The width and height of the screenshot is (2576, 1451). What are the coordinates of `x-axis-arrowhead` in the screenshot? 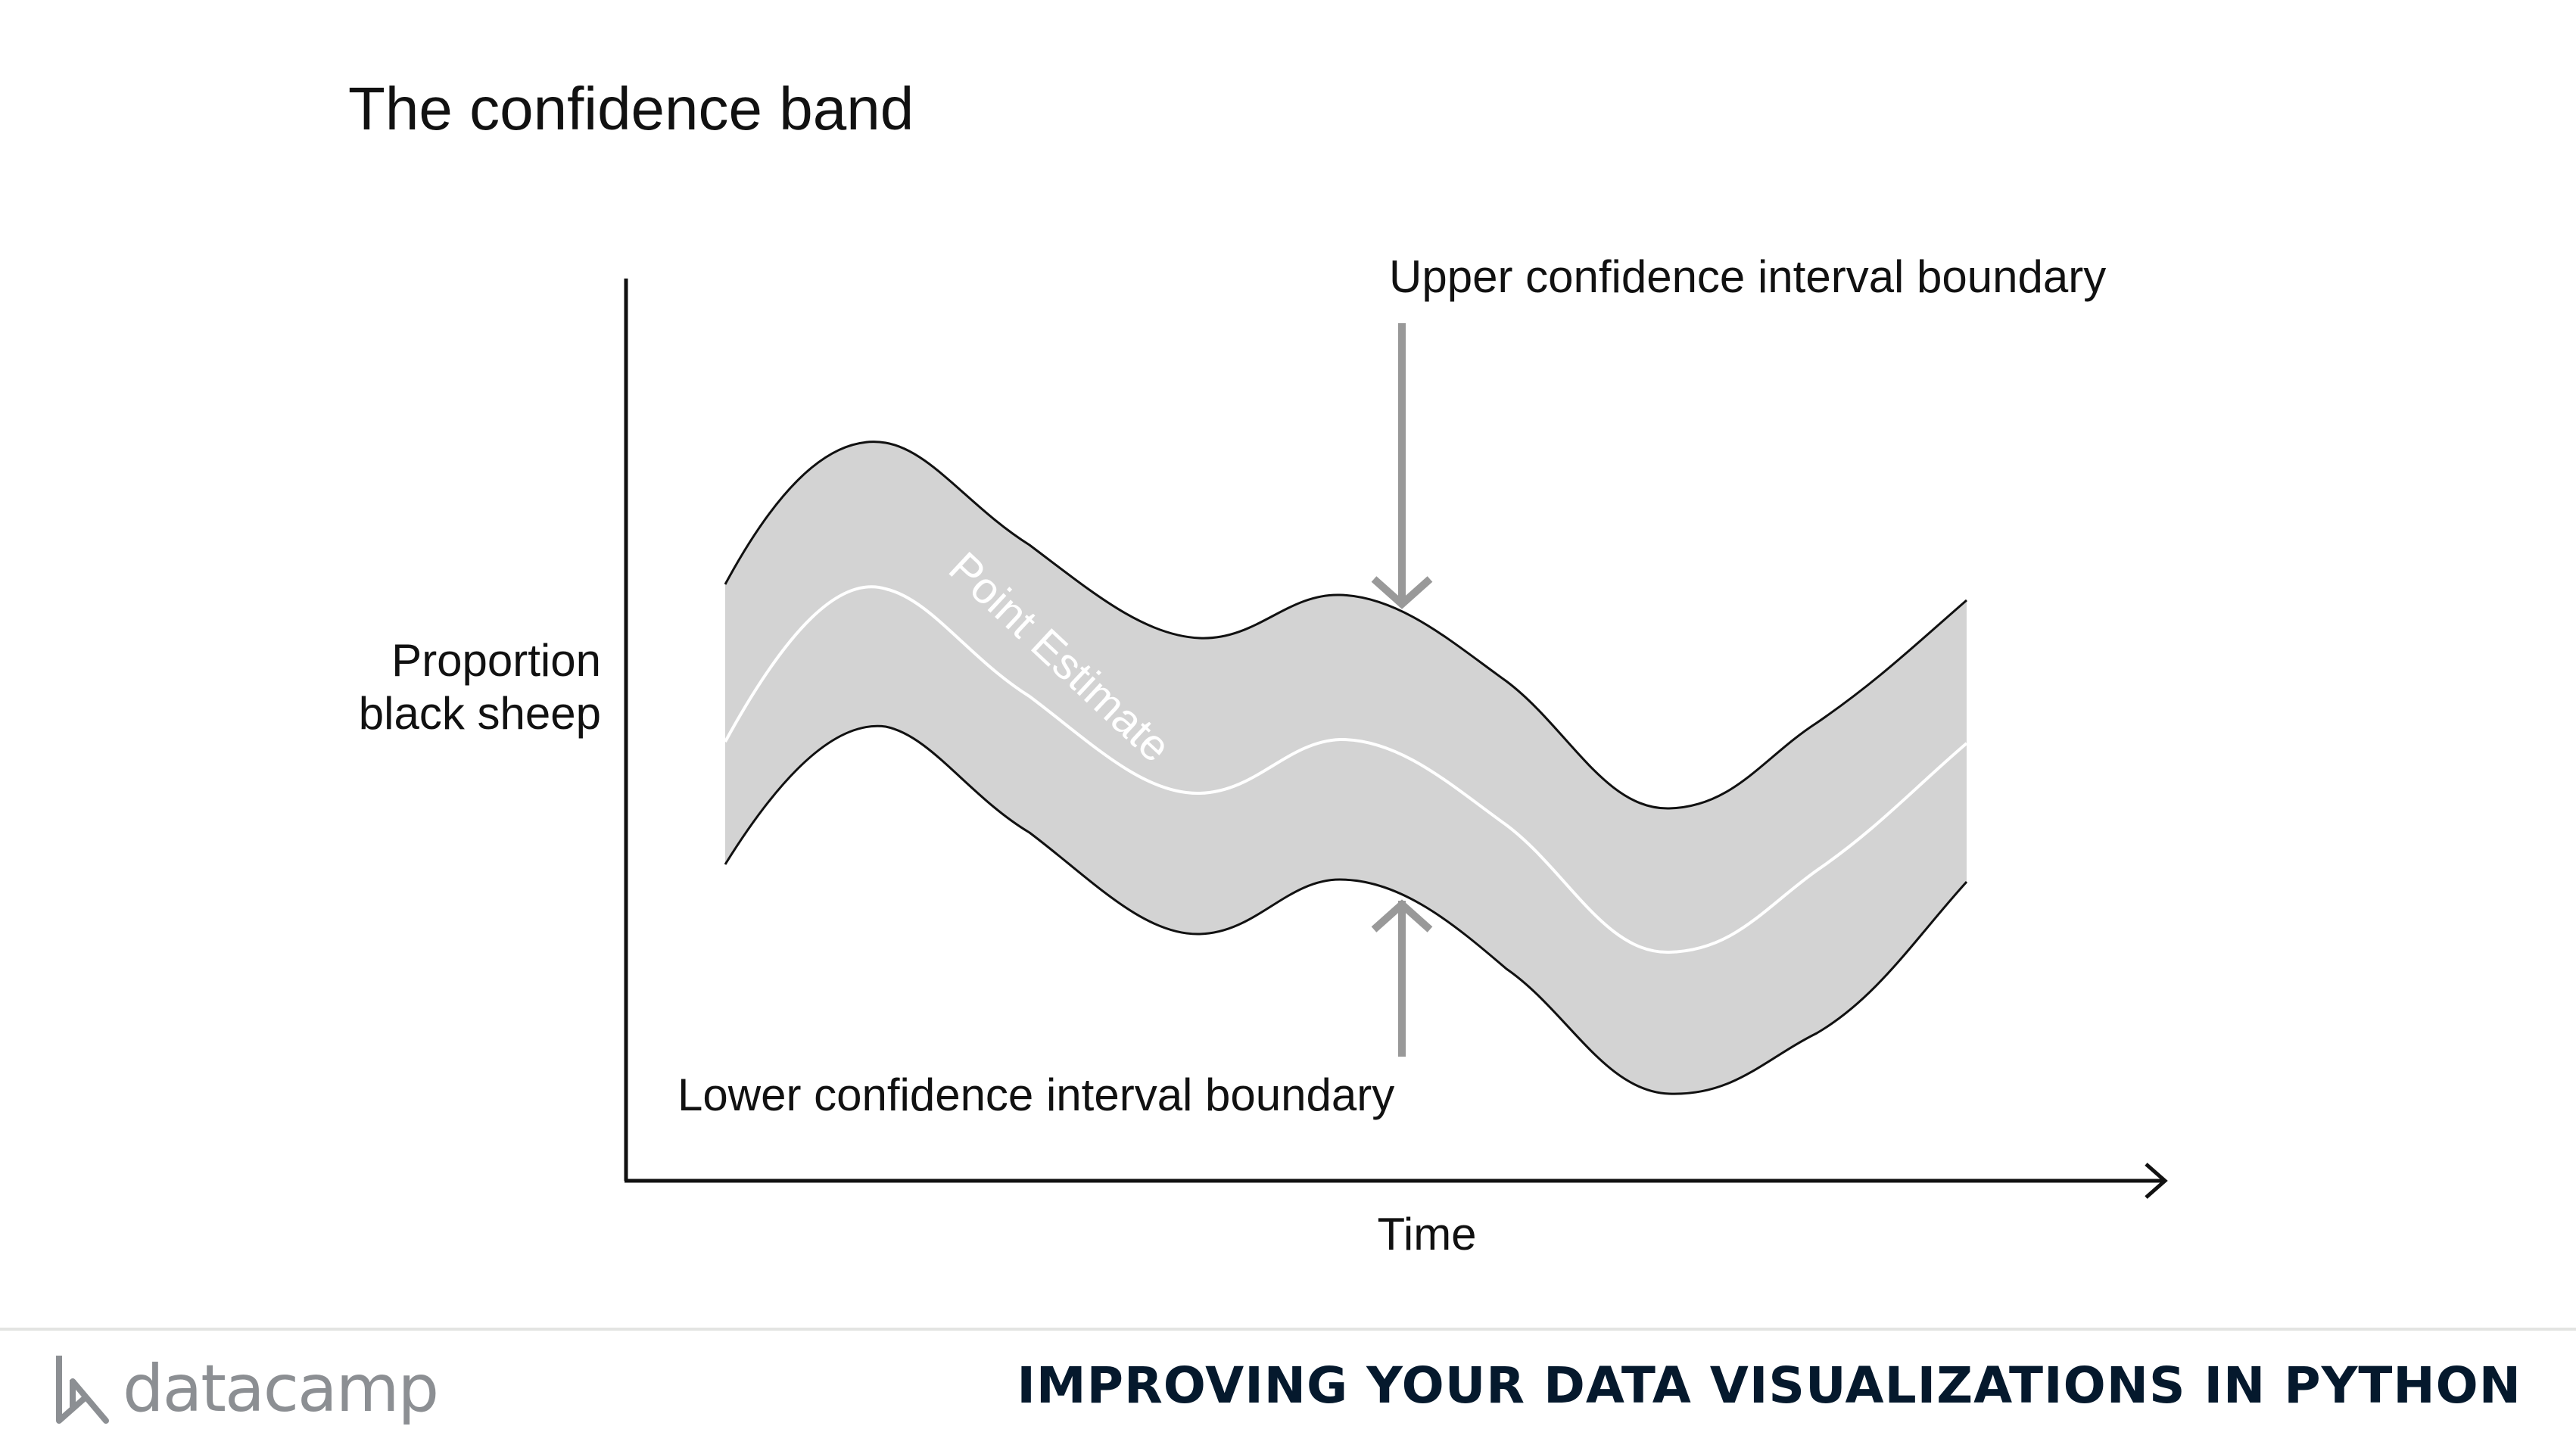 It's located at (2156, 1181).